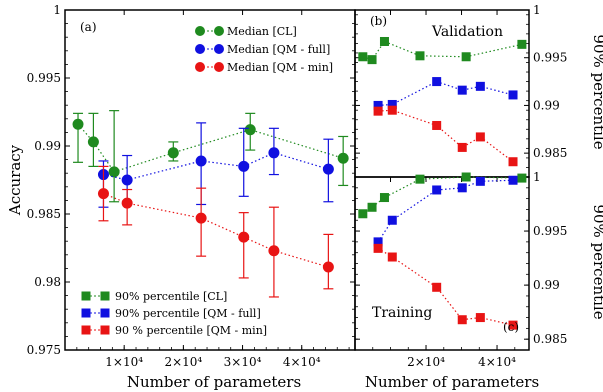 Image resolution: width=603 pixels, height=392 pixels. What do you see at coordinates (596, 261) in the screenshot?
I see `panel-c-ylabel: 90% percentile` at bounding box center [596, 261].